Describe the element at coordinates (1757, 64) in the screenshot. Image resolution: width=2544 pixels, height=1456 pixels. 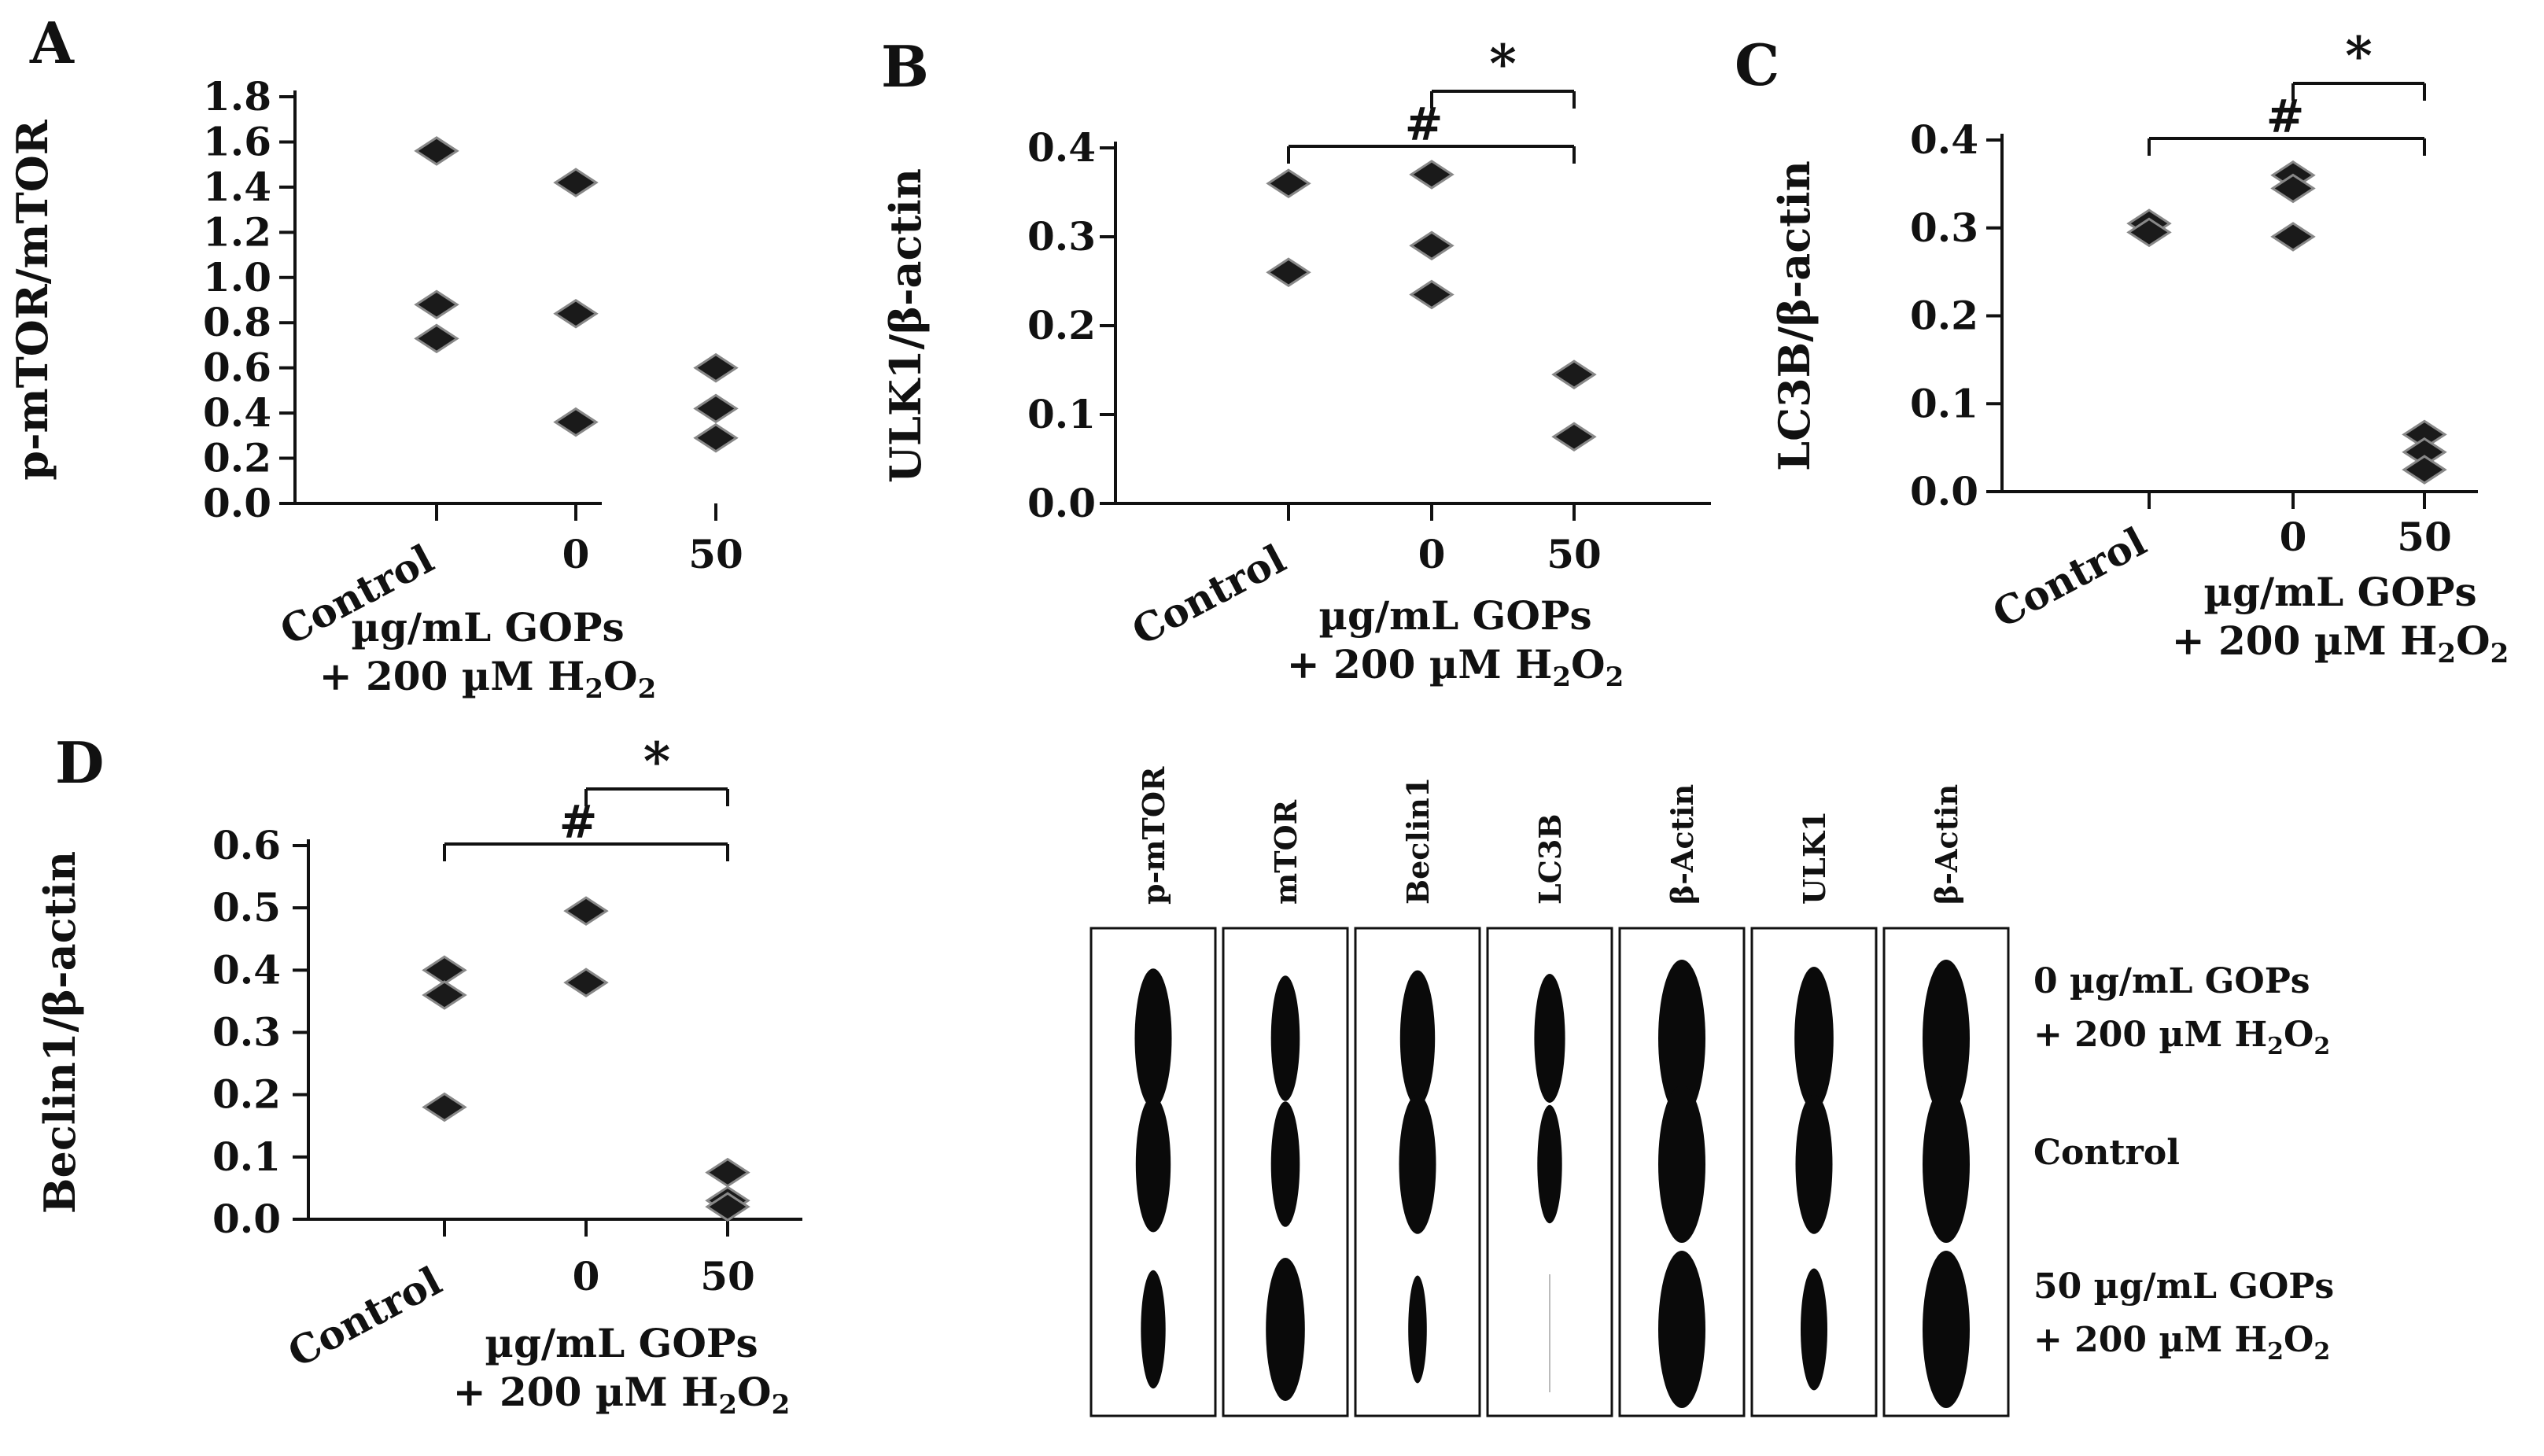
I see `panel-label: C` at that location.